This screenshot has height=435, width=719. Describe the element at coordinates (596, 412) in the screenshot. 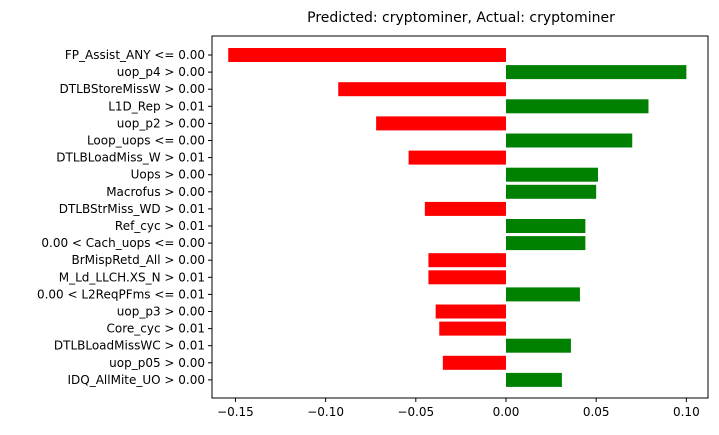

I see `x-tick-label: 0.05` at that location.